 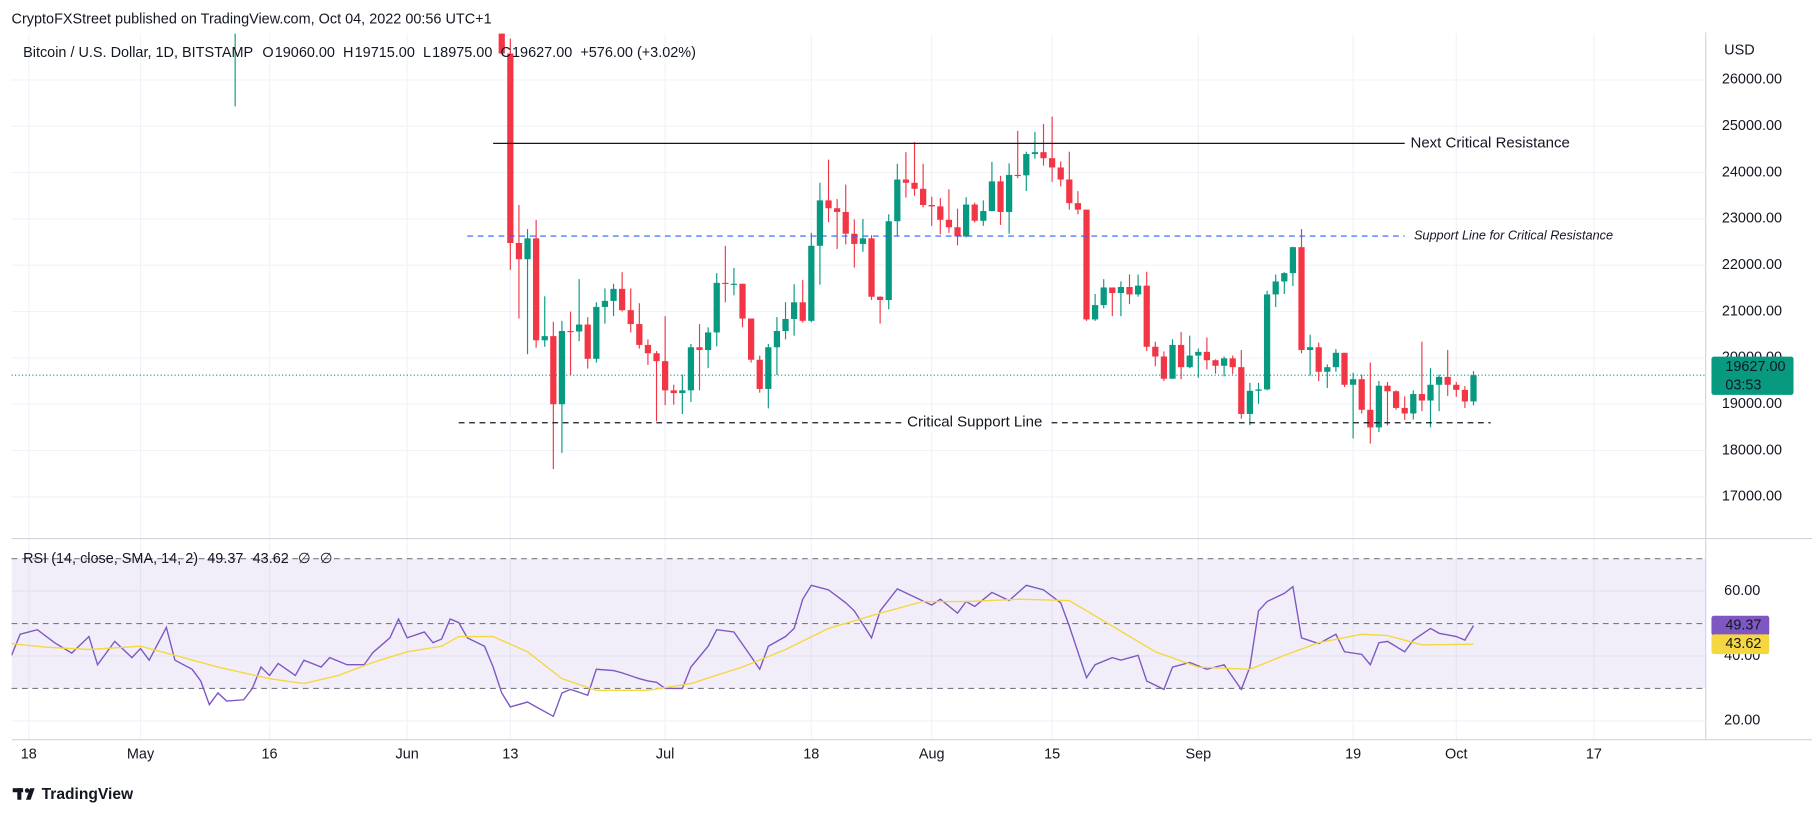 I want to click on x-tick-label: 13, so click(x=510, y=754).